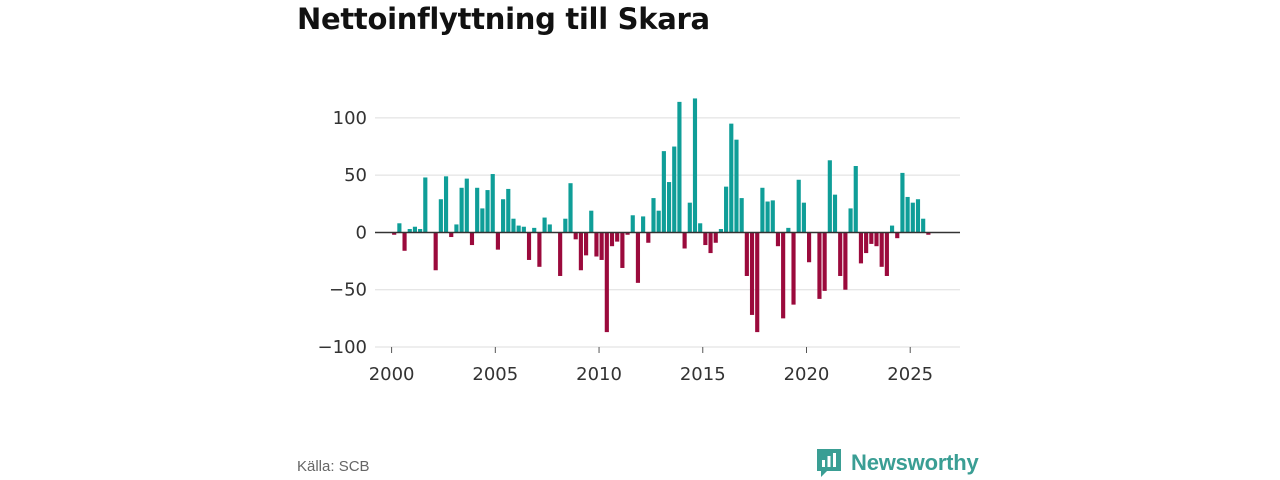 The height and width of the screenshot is (480, 1280). Describe the element at coordinates (703, 374) in the screenshot. I see `x-tick-label: 2015` at that location.